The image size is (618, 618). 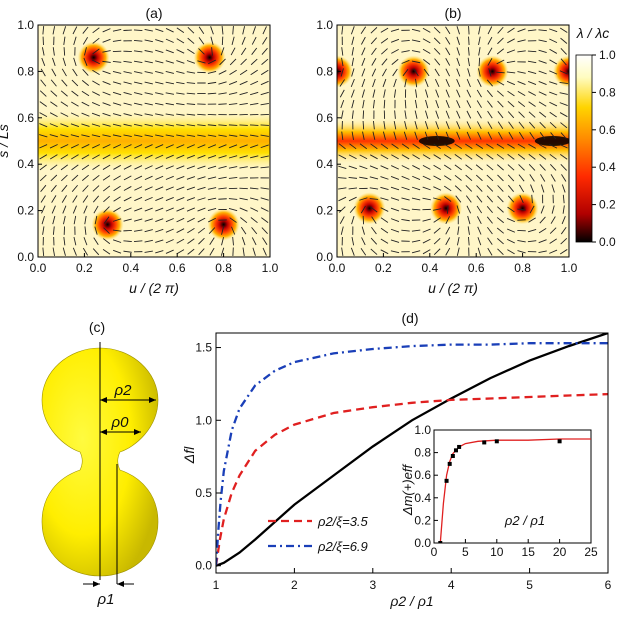 I want to click on inset-x-tick-label: 0, so click(x=434, y=552).